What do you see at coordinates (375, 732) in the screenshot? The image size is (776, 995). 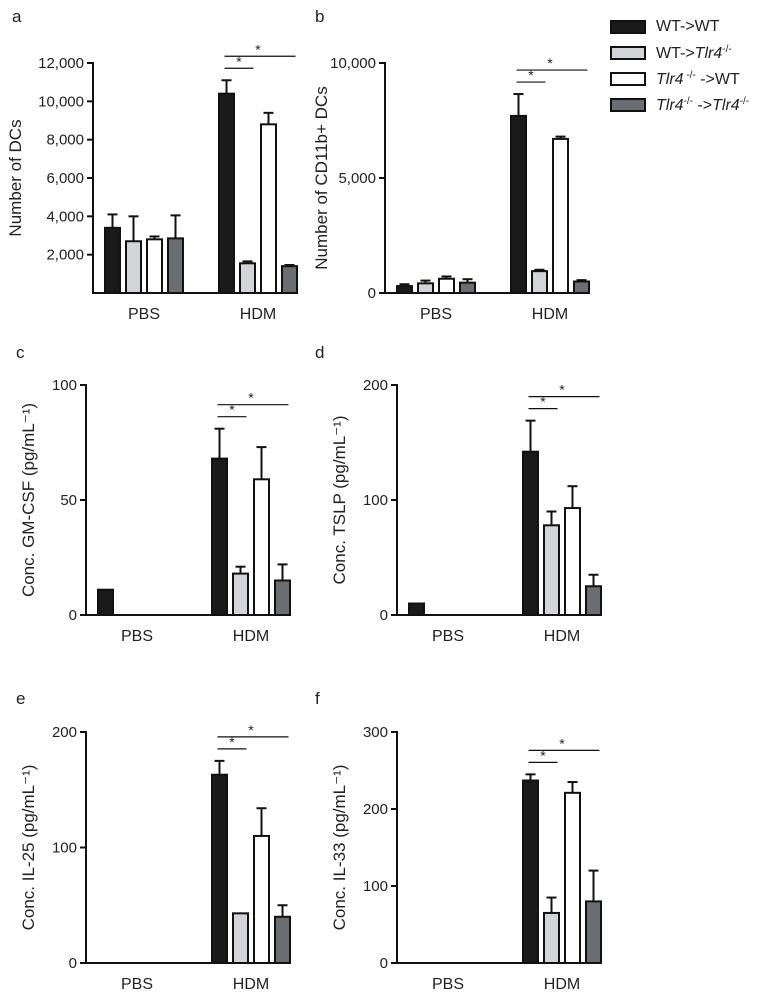 I see `y-tick-label: 300` at bounding box center [375, 732].